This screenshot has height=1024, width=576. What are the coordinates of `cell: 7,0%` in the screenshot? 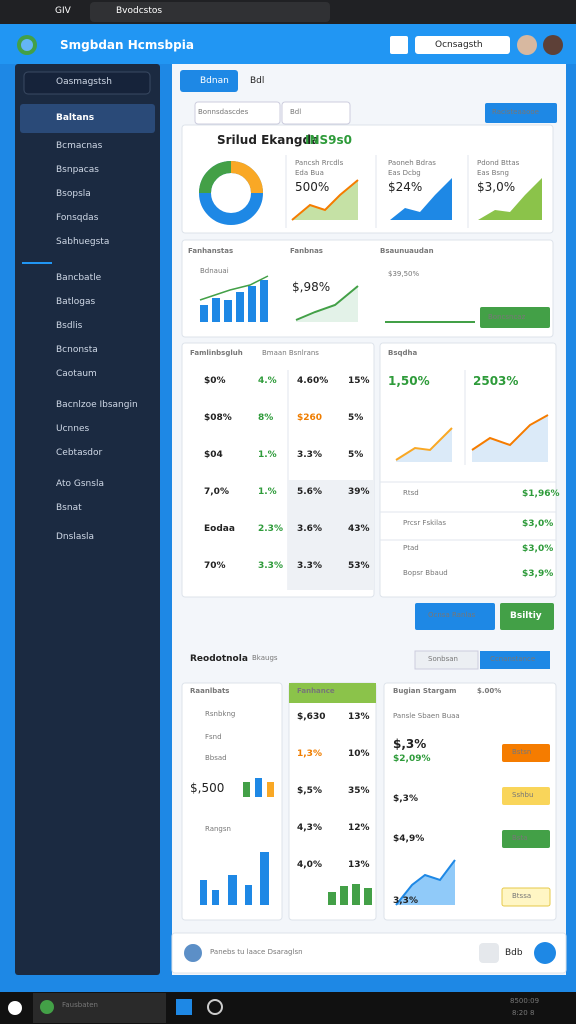 It's located at (216, 492).